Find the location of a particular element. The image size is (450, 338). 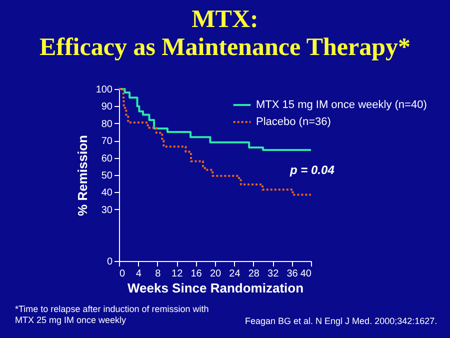

legend-label: Placebo (n=36) is located at coordinates (293, 122).